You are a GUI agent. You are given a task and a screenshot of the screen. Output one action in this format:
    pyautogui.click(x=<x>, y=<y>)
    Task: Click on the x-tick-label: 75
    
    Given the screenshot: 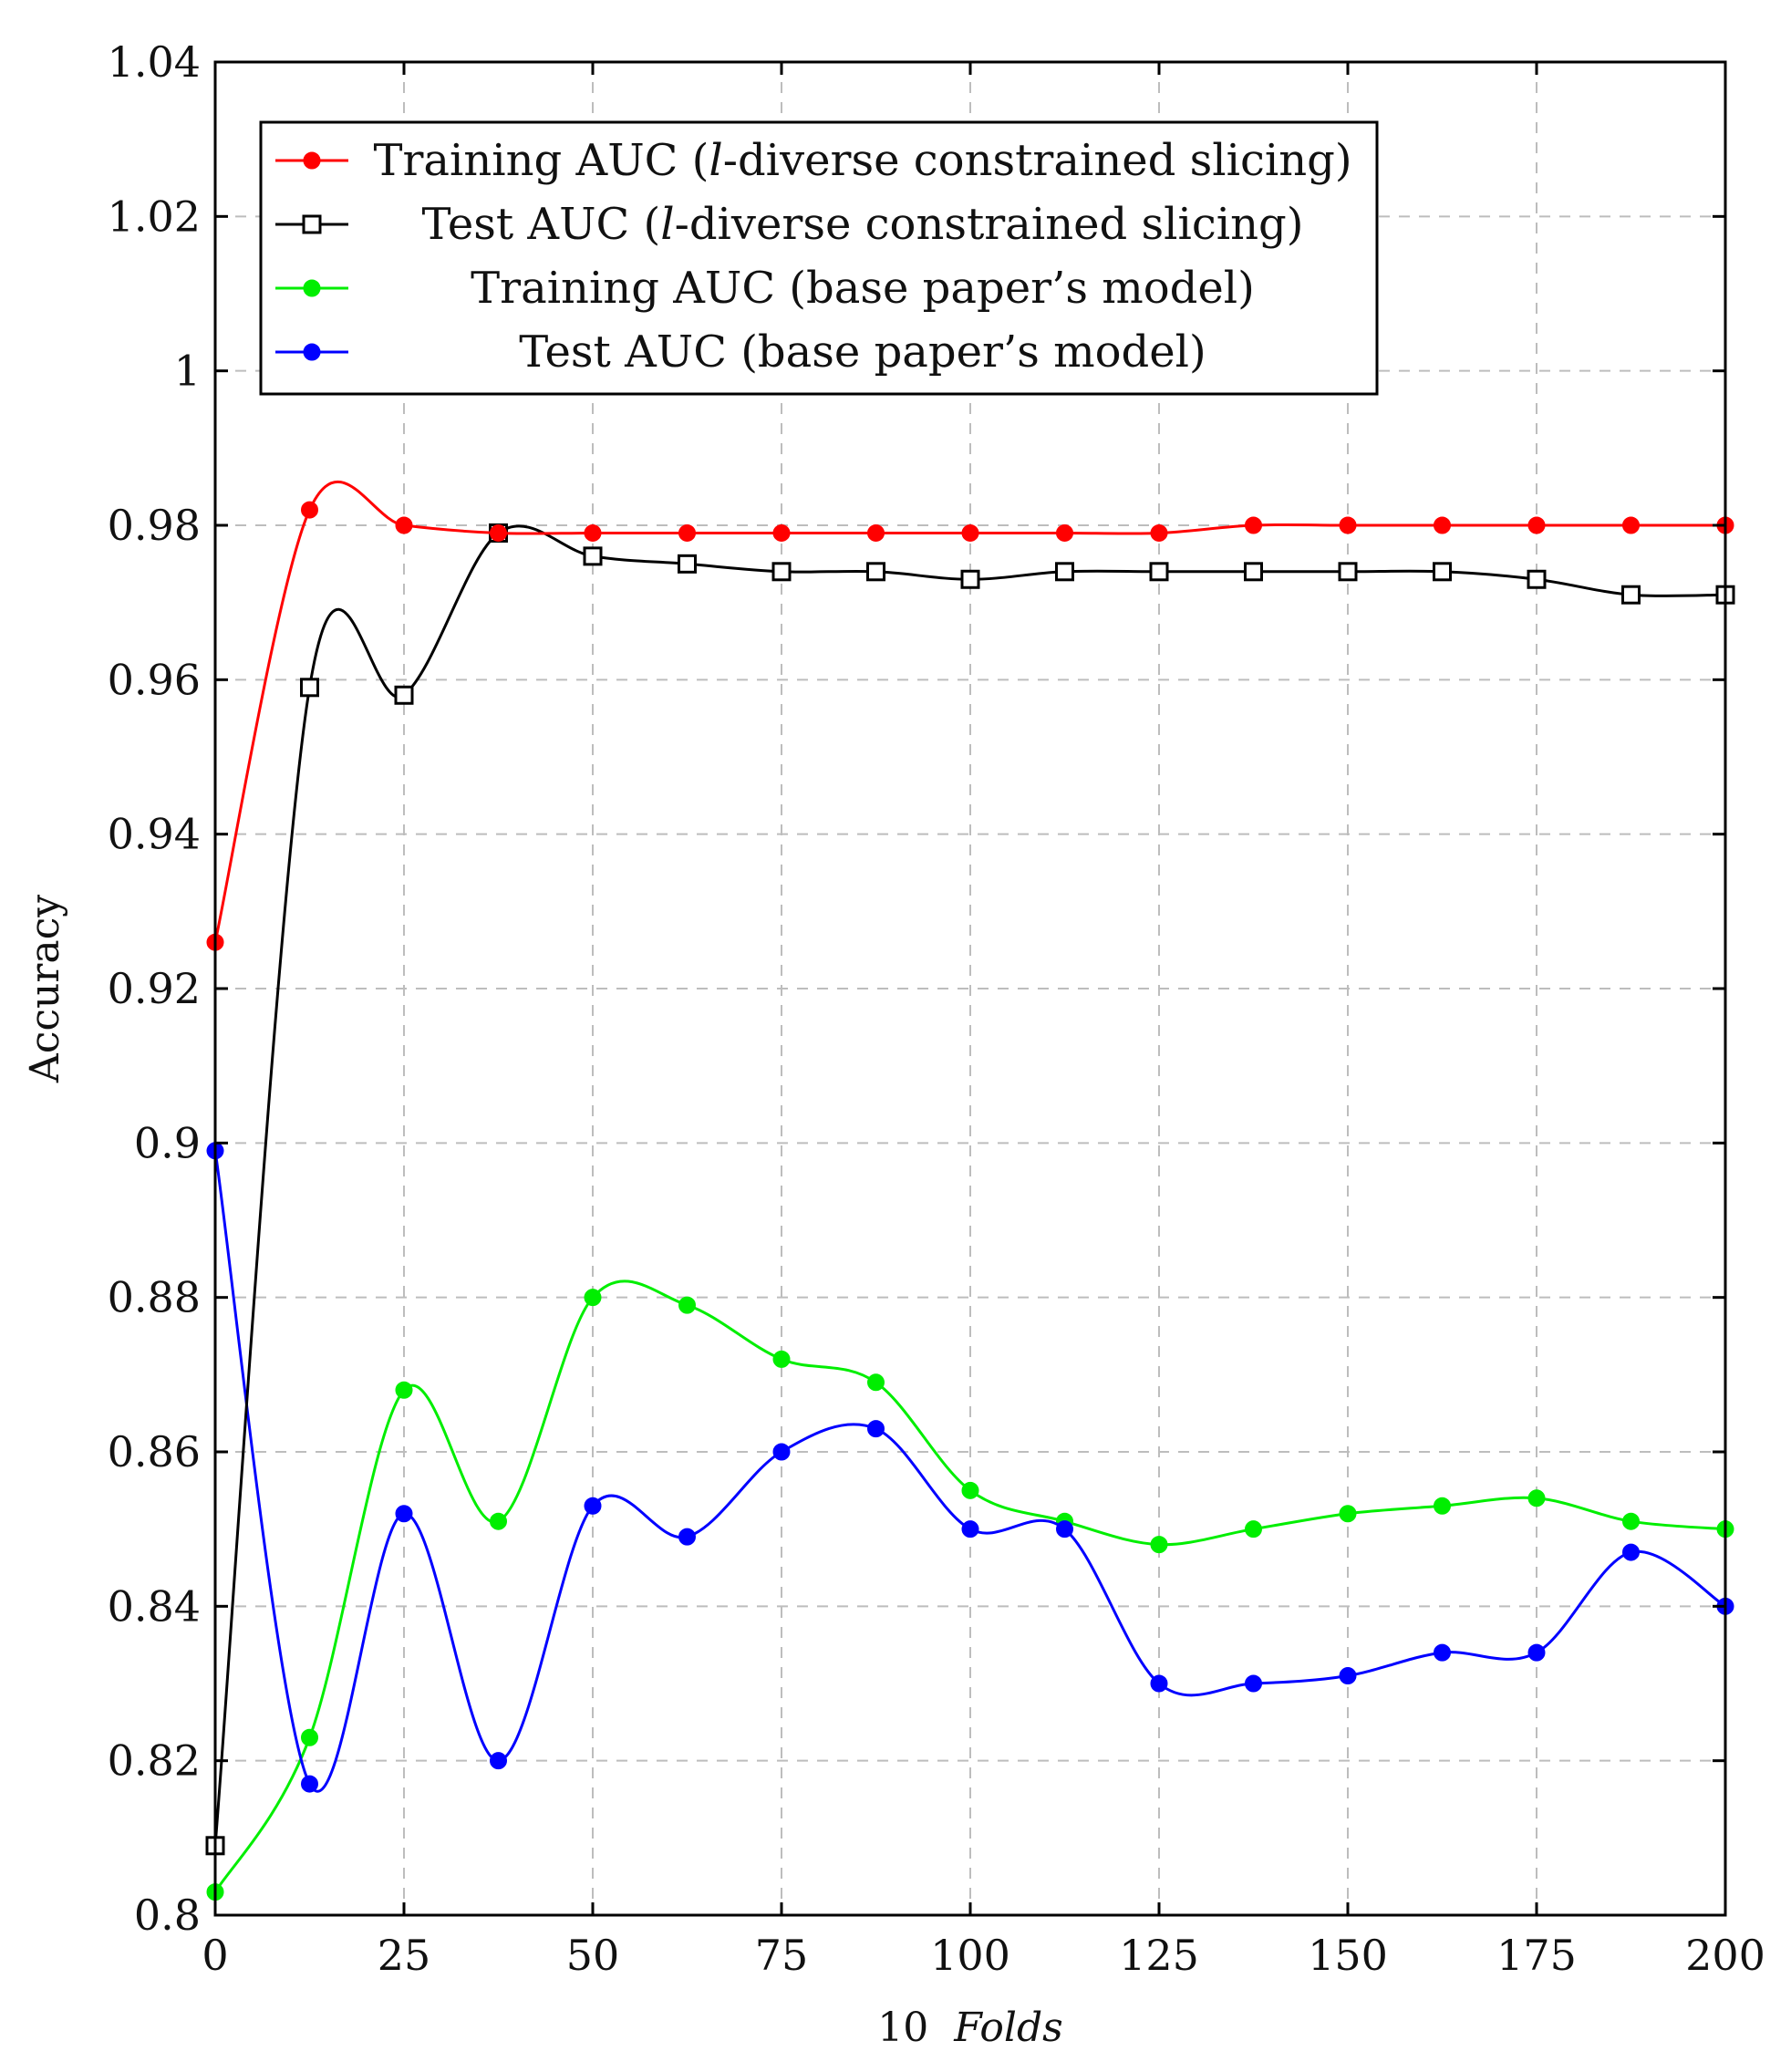 What is the action you would take?
    pyautogui.click(x=782, y=1955)
    